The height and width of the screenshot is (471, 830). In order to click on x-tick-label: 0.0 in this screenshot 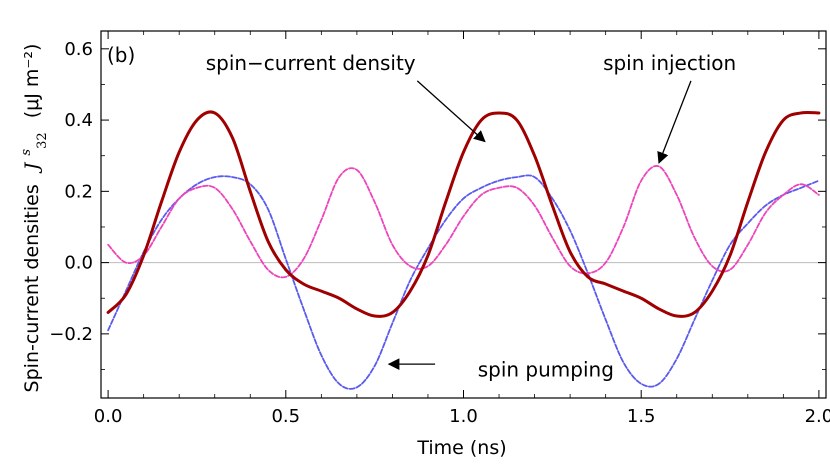, I will do `click(108, 416)`.